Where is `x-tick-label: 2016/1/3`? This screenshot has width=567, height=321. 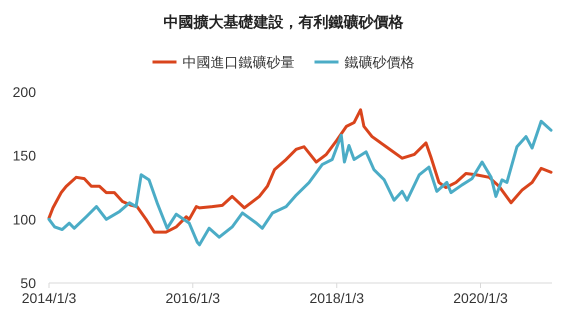
x-tick-label: 2016/1/3 is located at coordinates (193, 298).